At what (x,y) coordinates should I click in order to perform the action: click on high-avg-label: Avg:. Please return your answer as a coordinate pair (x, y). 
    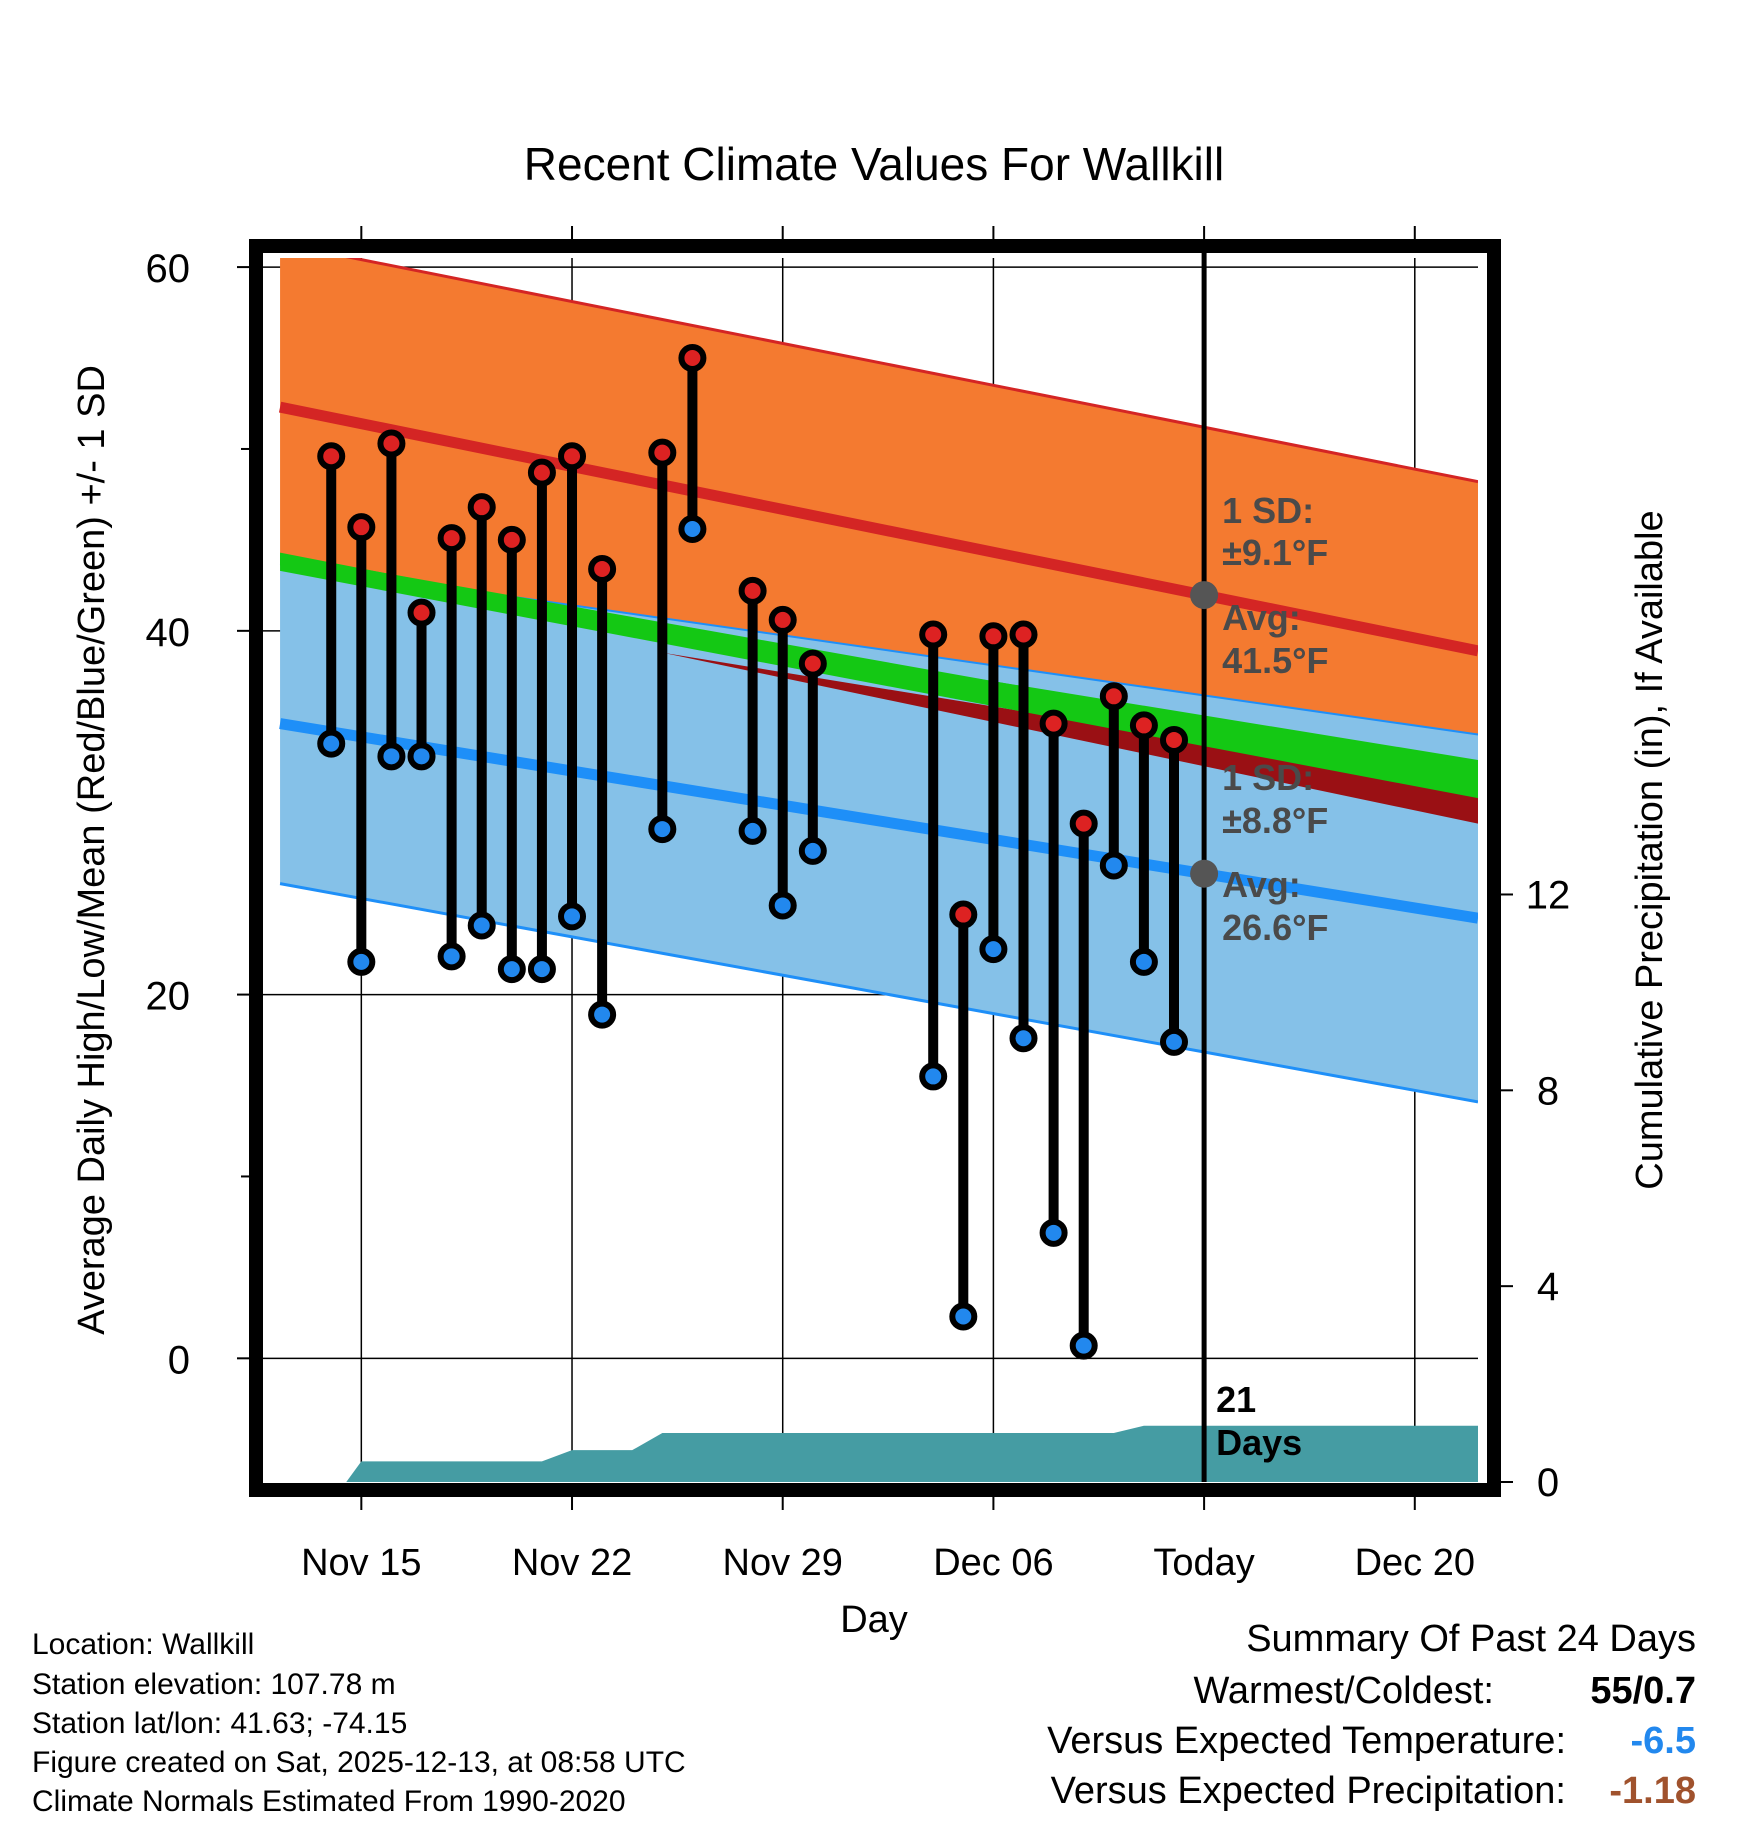
    Looking at the image, I should click on (1261, 617).